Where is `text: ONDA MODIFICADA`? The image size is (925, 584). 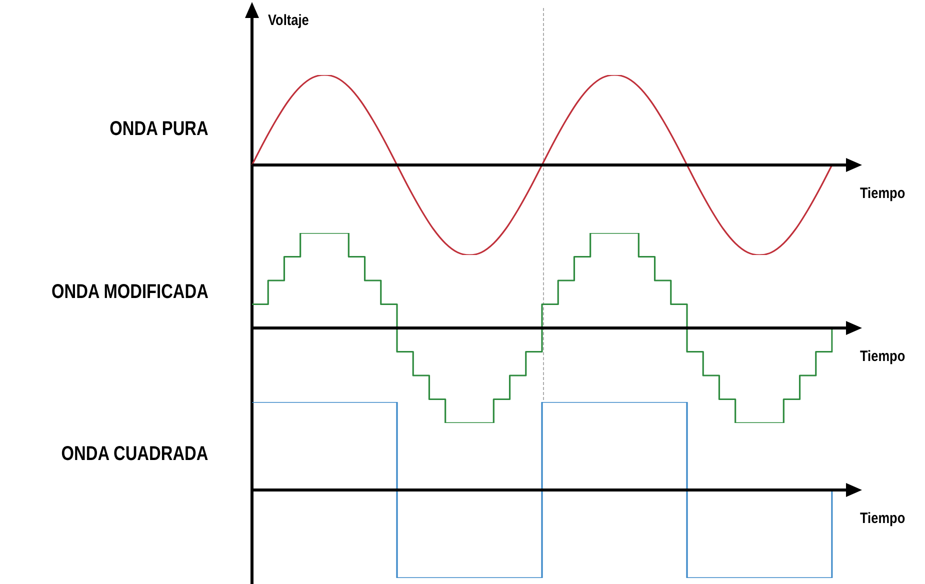 text: ONDA MODIFICADA is located at coordinates (129, 292).